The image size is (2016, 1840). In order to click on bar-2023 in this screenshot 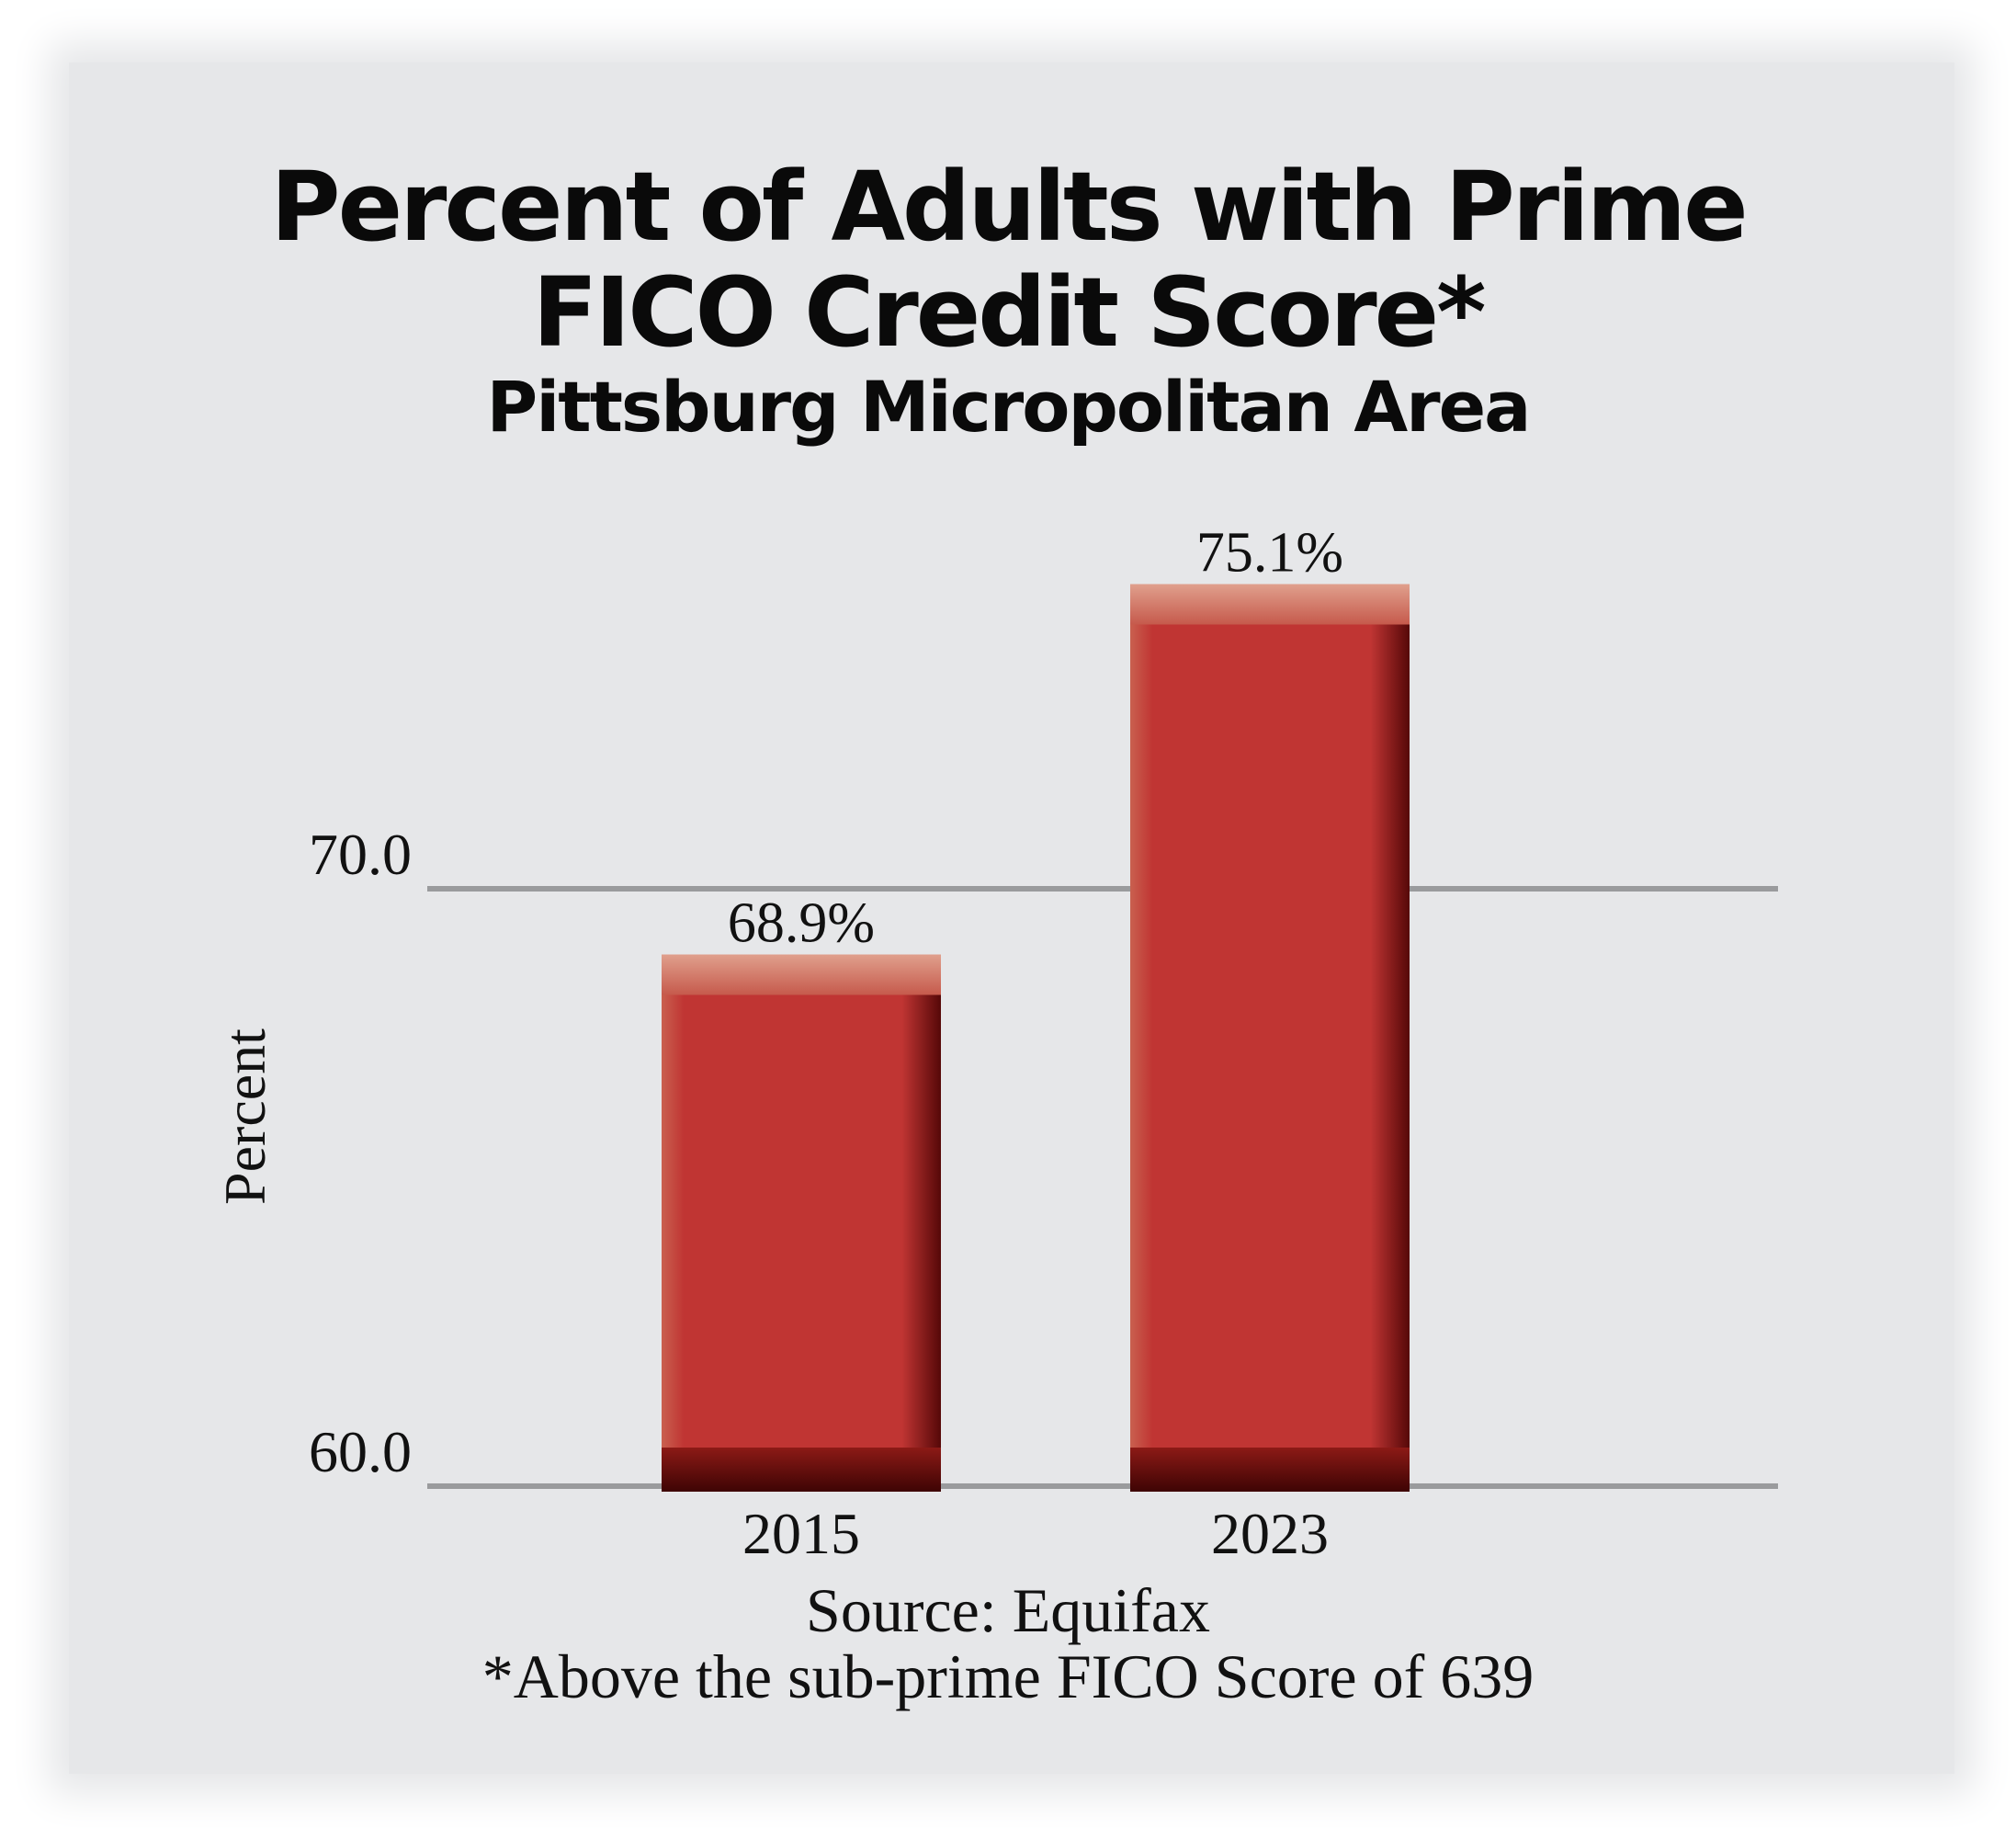, I will do `click(1270, 1038)`.